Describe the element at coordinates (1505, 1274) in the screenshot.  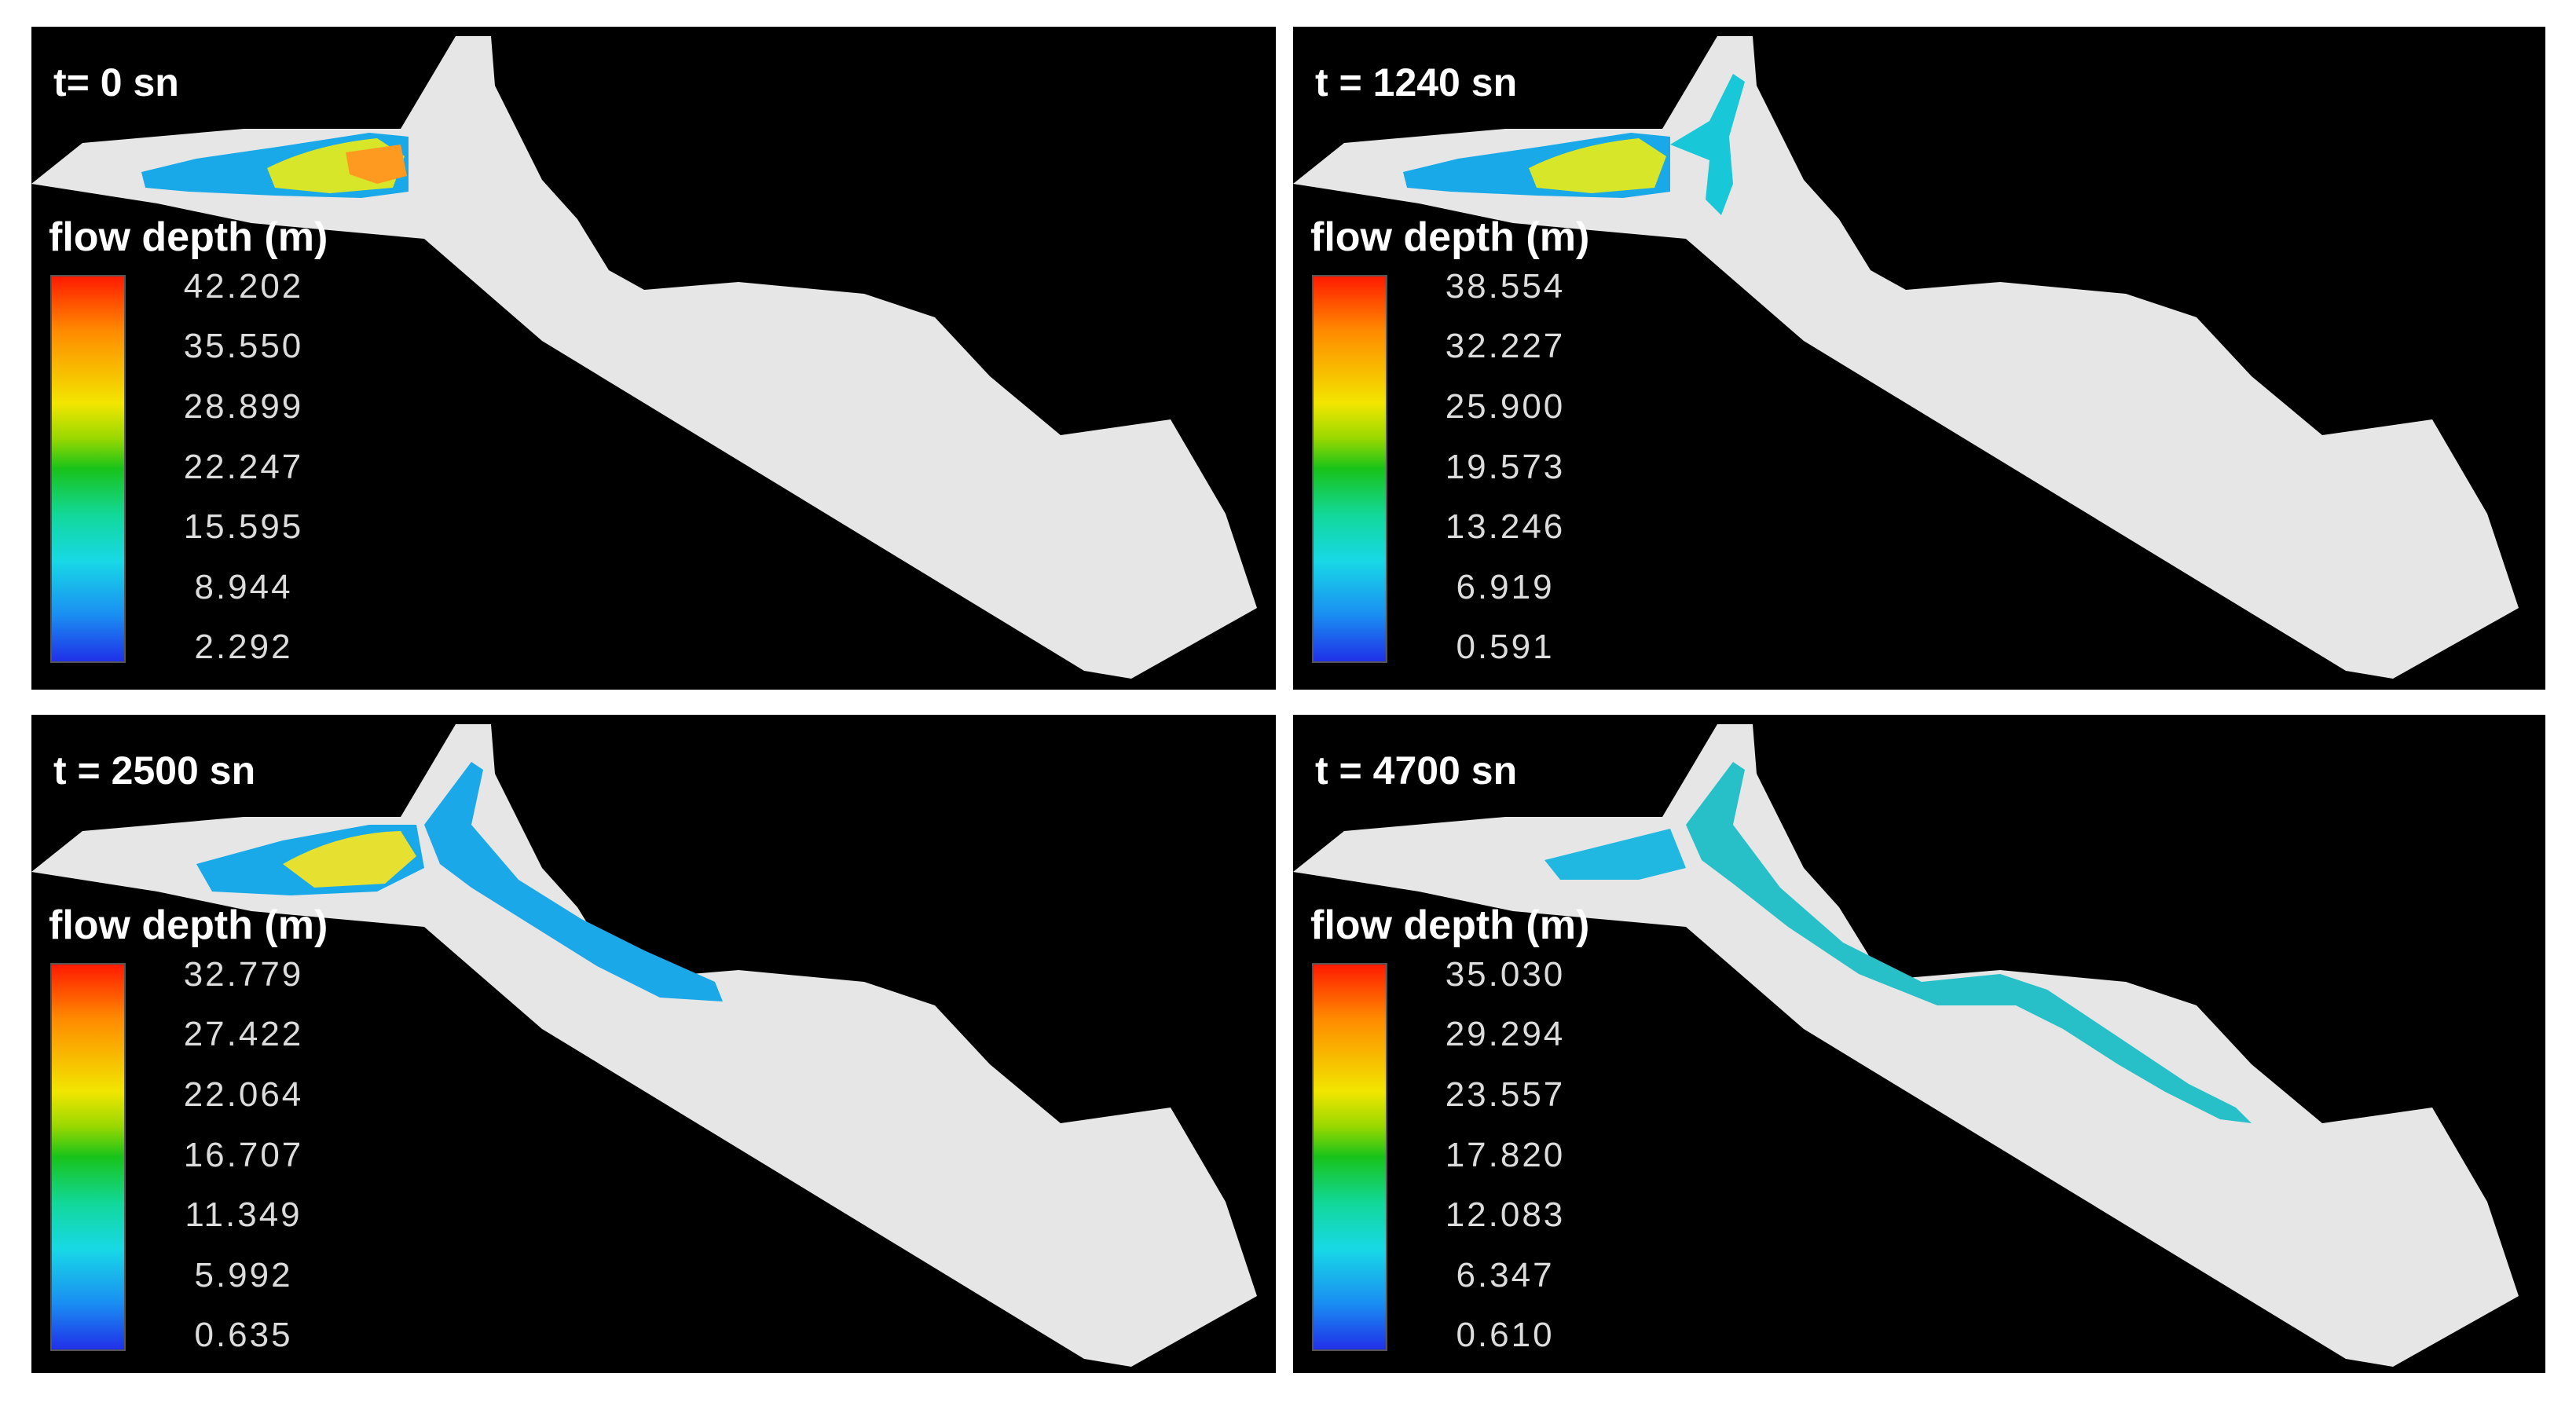
I see `tick-label: 6.347` at that location.